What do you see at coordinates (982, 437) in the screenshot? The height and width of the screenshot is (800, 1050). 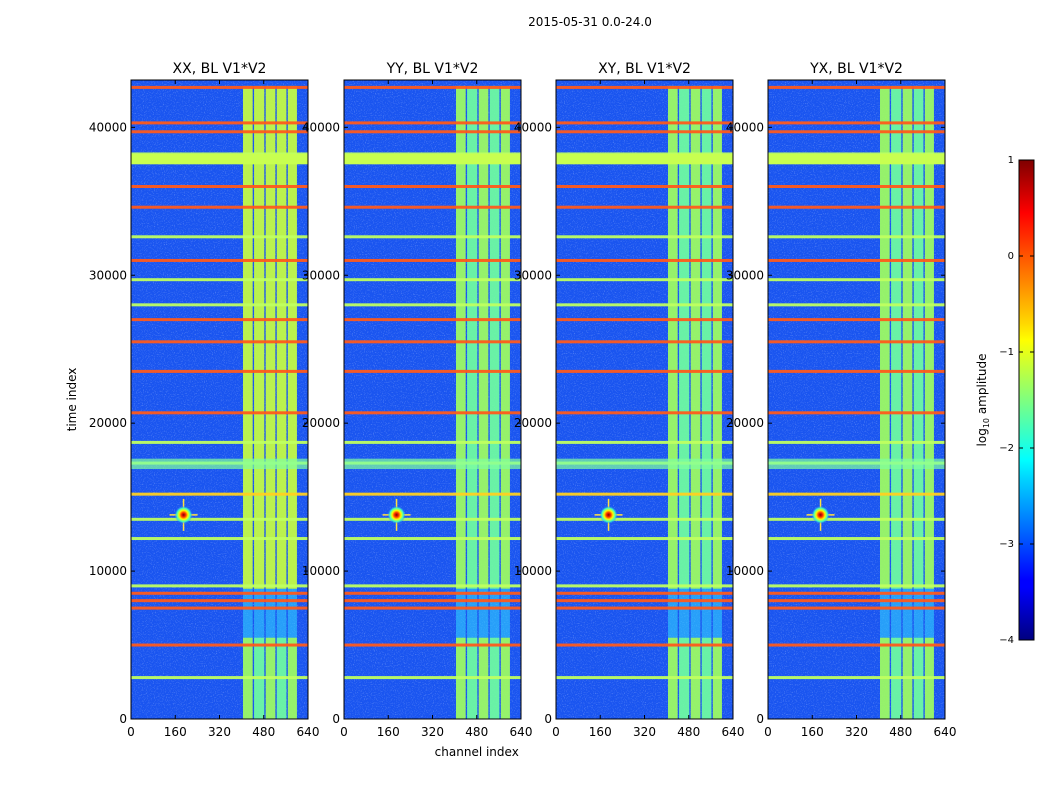 I see `colorbar-label-prefix: log` at bounding box center [982, 437].